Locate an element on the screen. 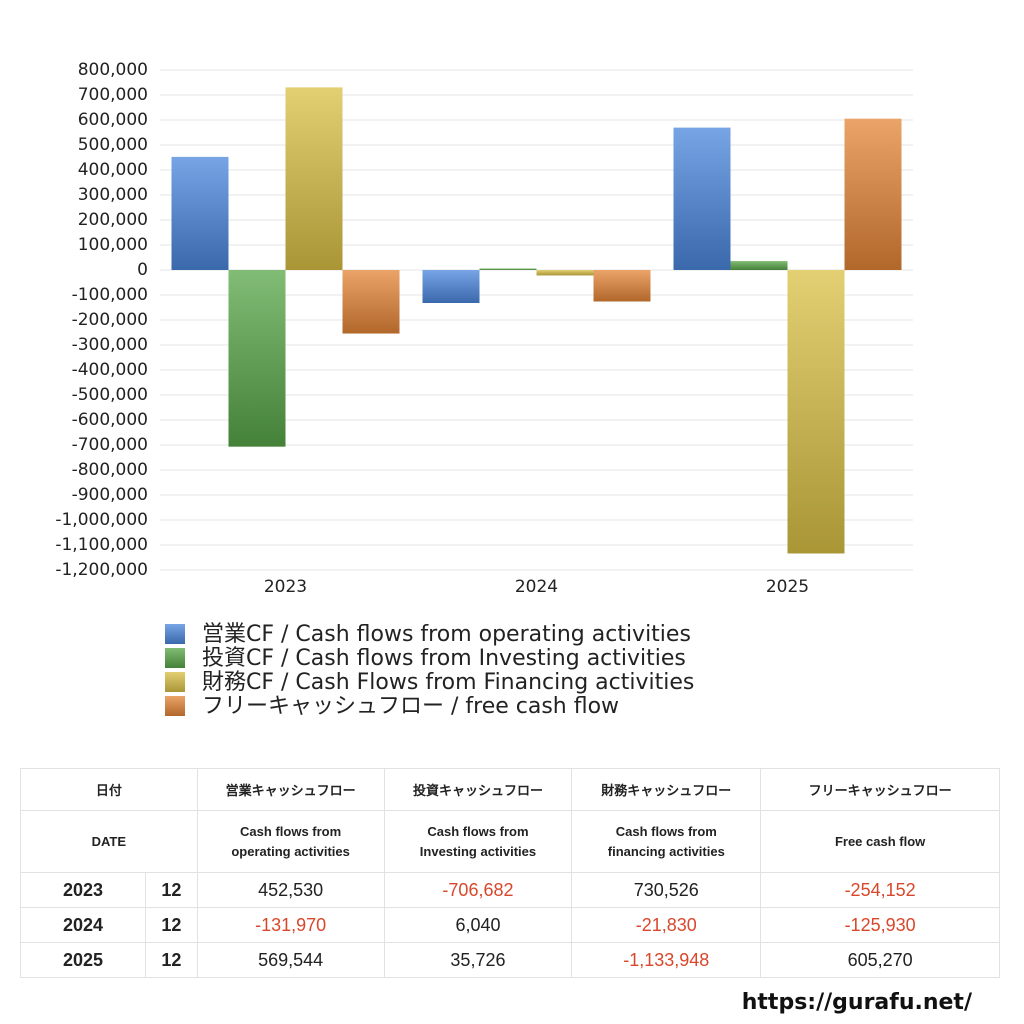  x-tick-label: 2024 is located at coordinates (536, 587).